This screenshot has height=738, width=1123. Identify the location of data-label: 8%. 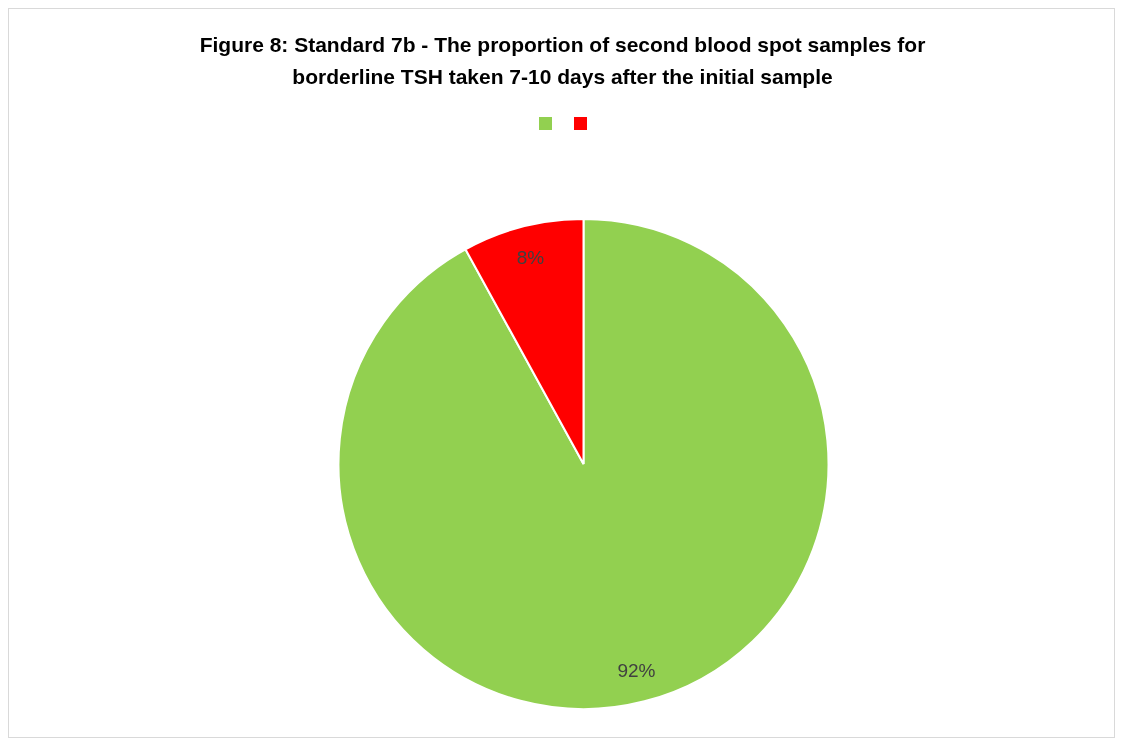
(530, 258).